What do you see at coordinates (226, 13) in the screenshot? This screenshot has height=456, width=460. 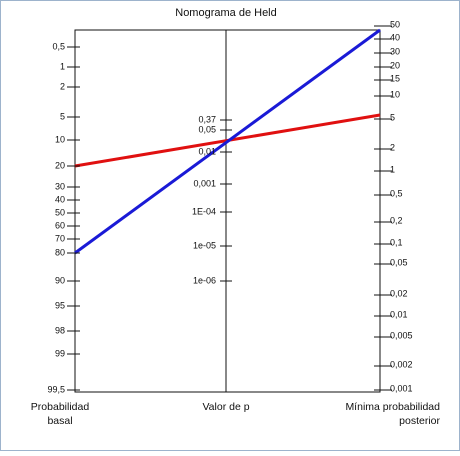 I see `title: Nomograma de Held` at bounding box center [226, 13].